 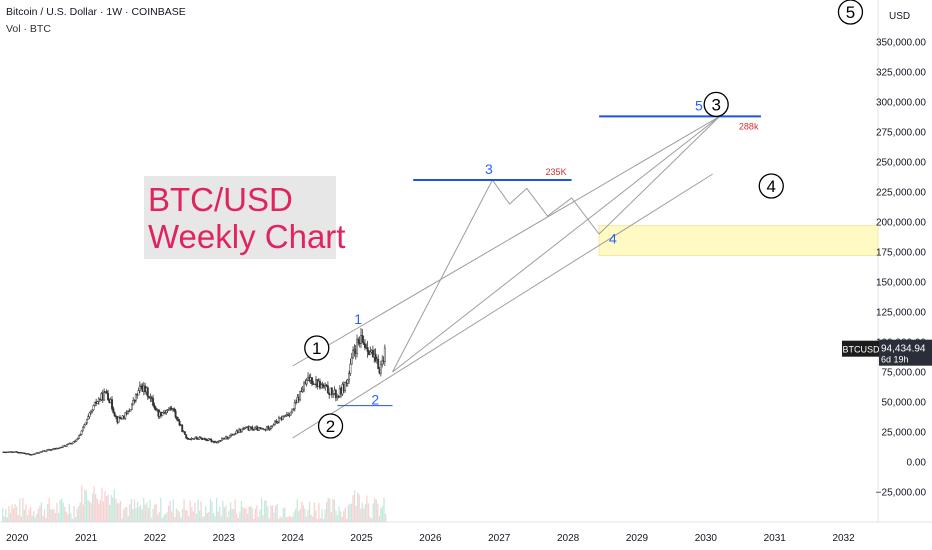 What do you see at coordinates (901, 43) in the screenshot?
I see `y-tick-label: 350,000.00` at bounding box center [901, 43].